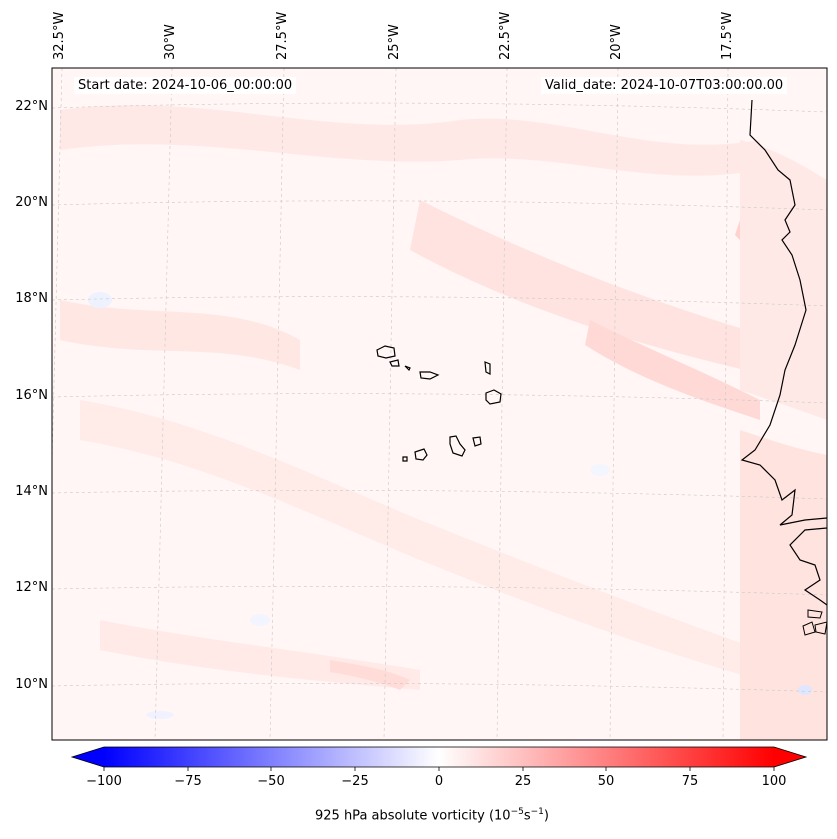 The width and height of the screenshot is (837, 839). I want to click on bissagos-islands, so click(814, 622).